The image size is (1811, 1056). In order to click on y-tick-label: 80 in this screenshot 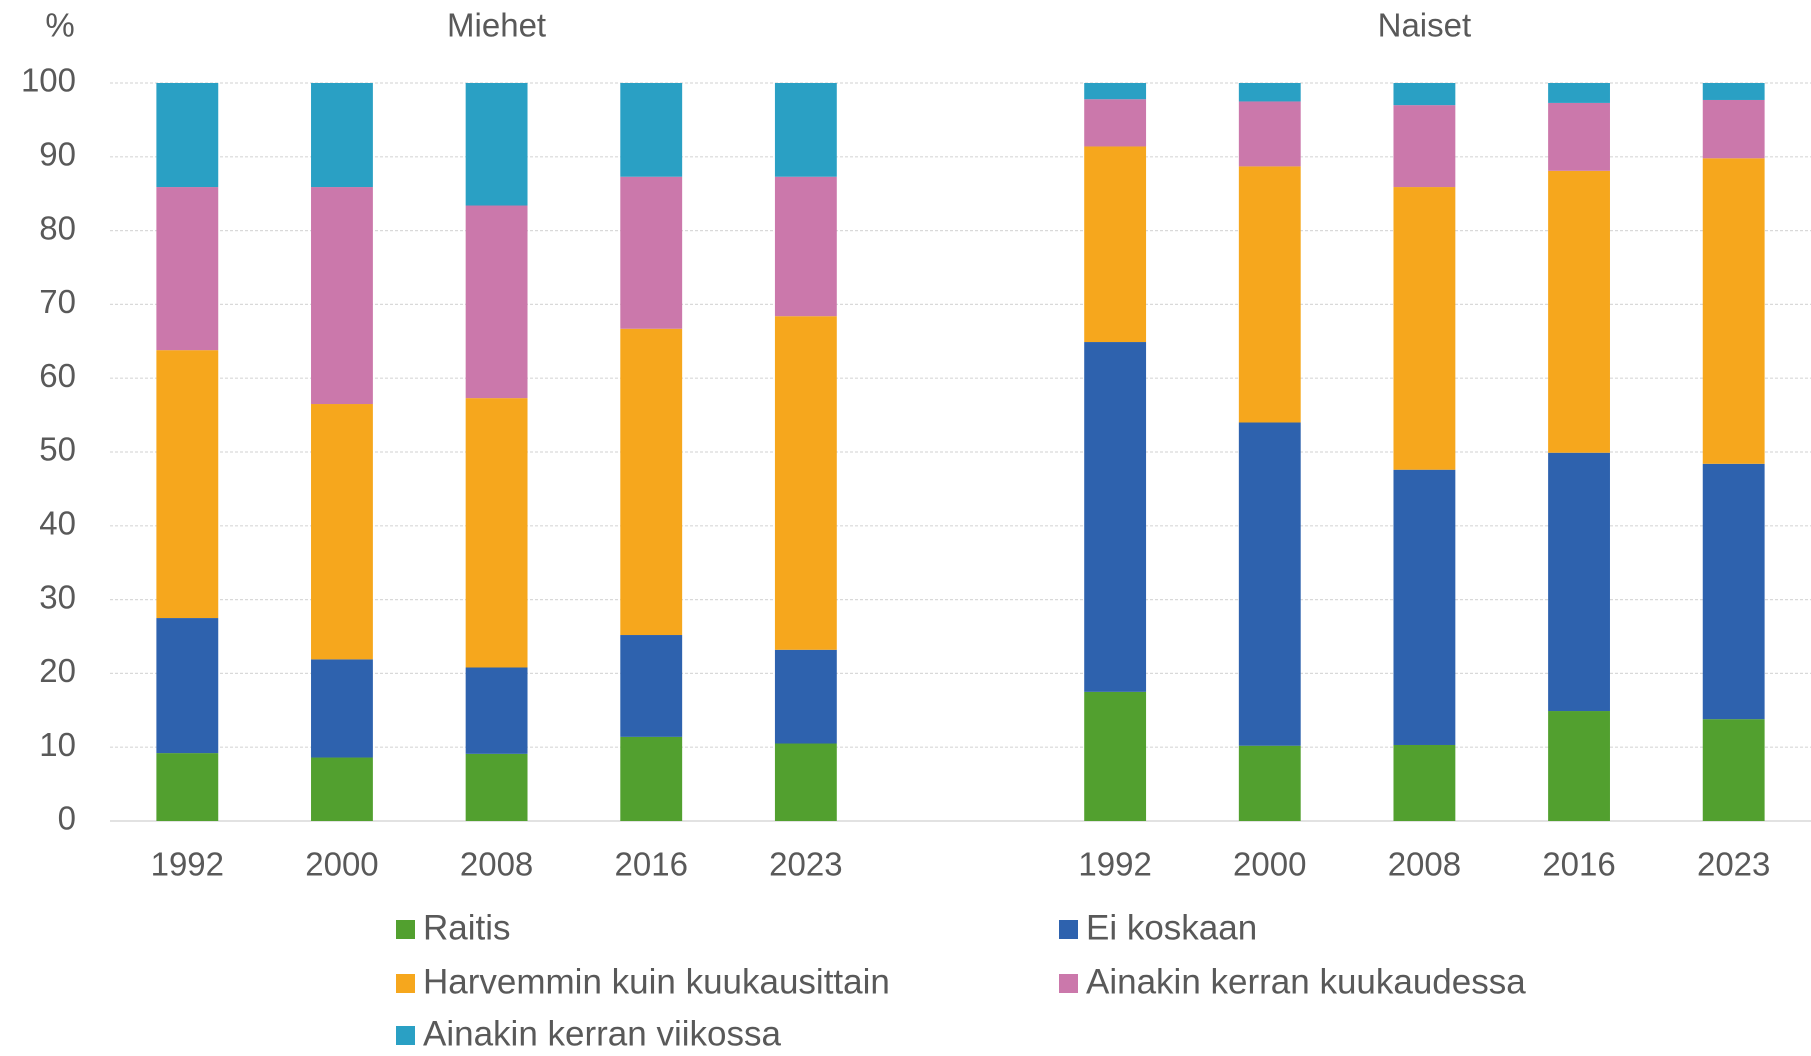, I will do `click(57, 227)`.